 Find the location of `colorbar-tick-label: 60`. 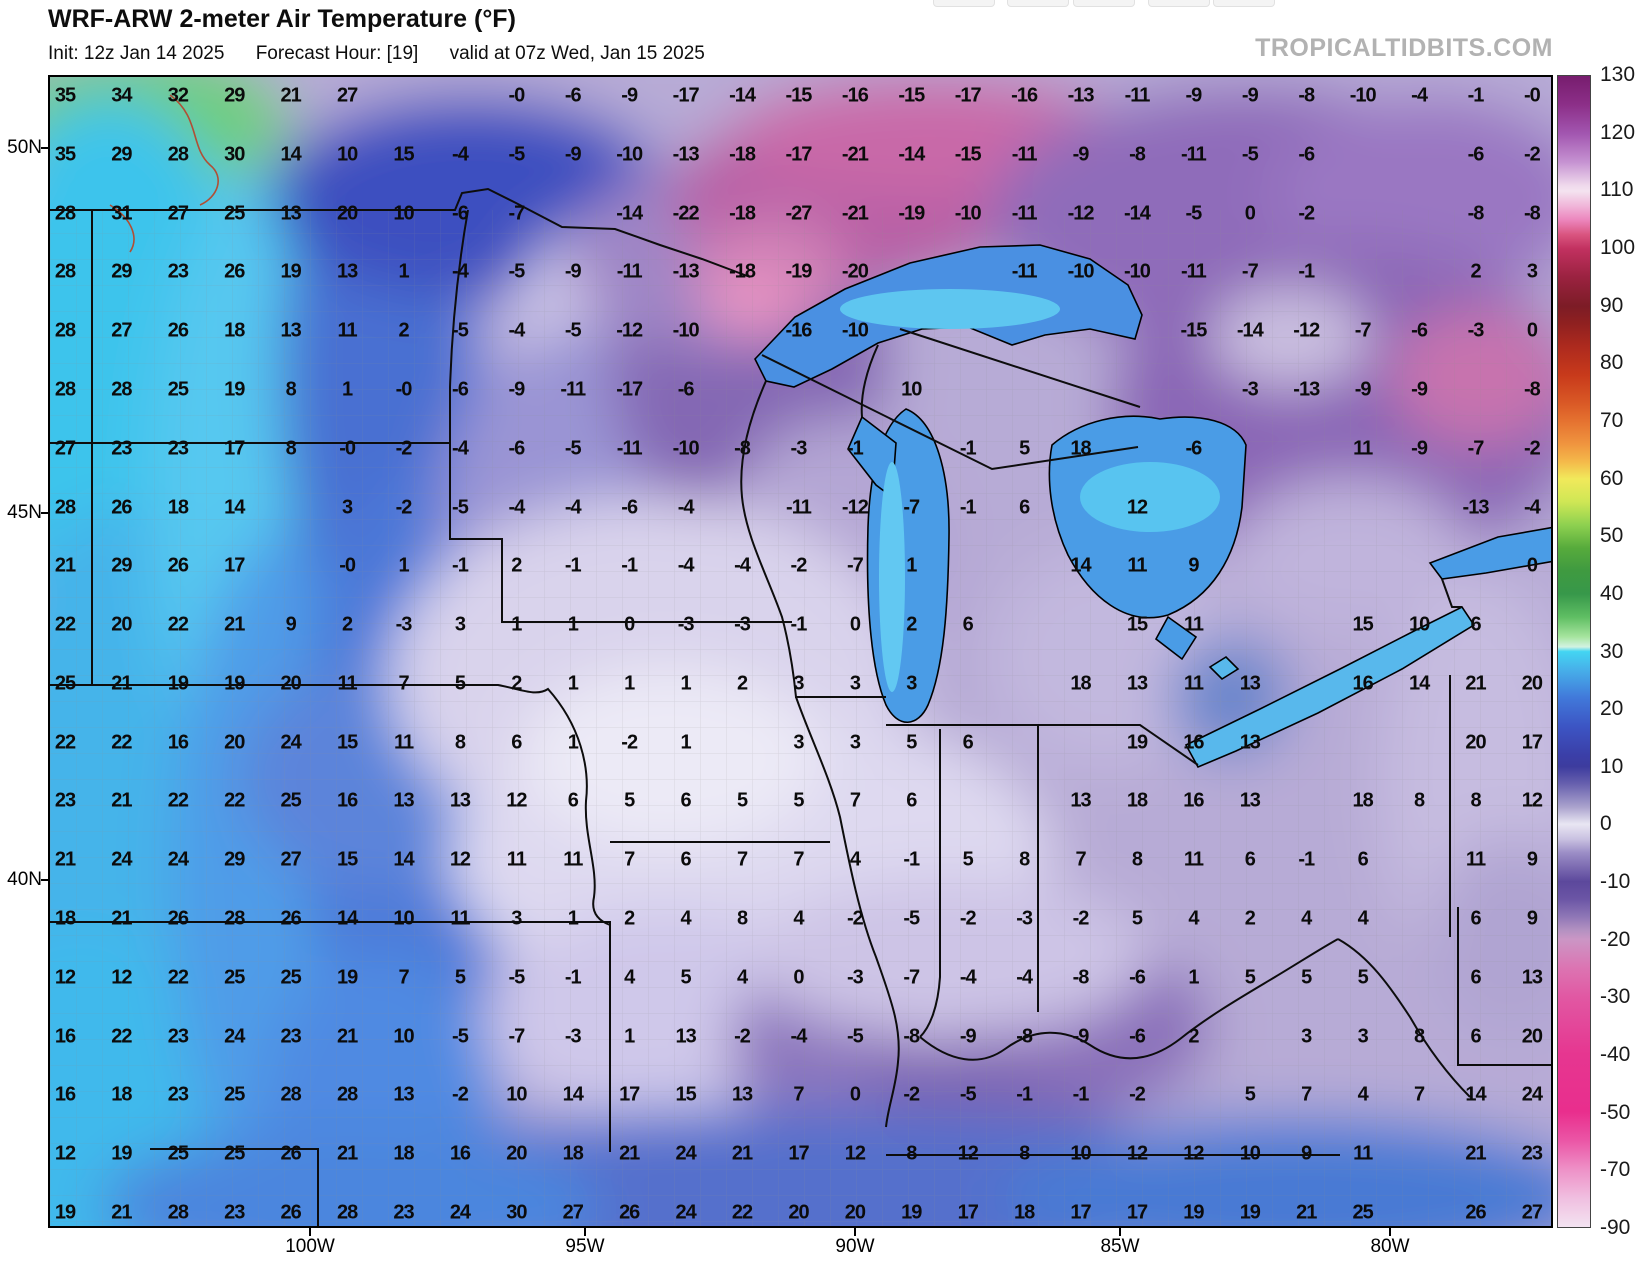

colorbar-tick-label: 60 is located at coordinates (1612, 478).